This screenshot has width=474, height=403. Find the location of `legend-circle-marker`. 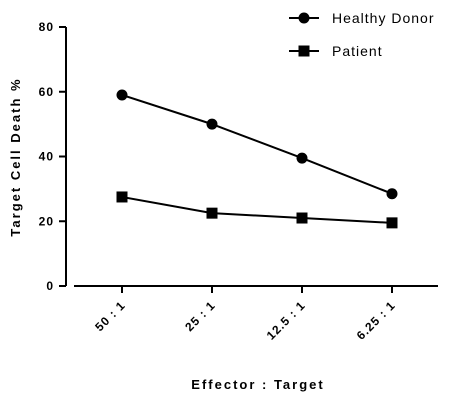

legend-circle-marker is located at coordinates (304, 18).